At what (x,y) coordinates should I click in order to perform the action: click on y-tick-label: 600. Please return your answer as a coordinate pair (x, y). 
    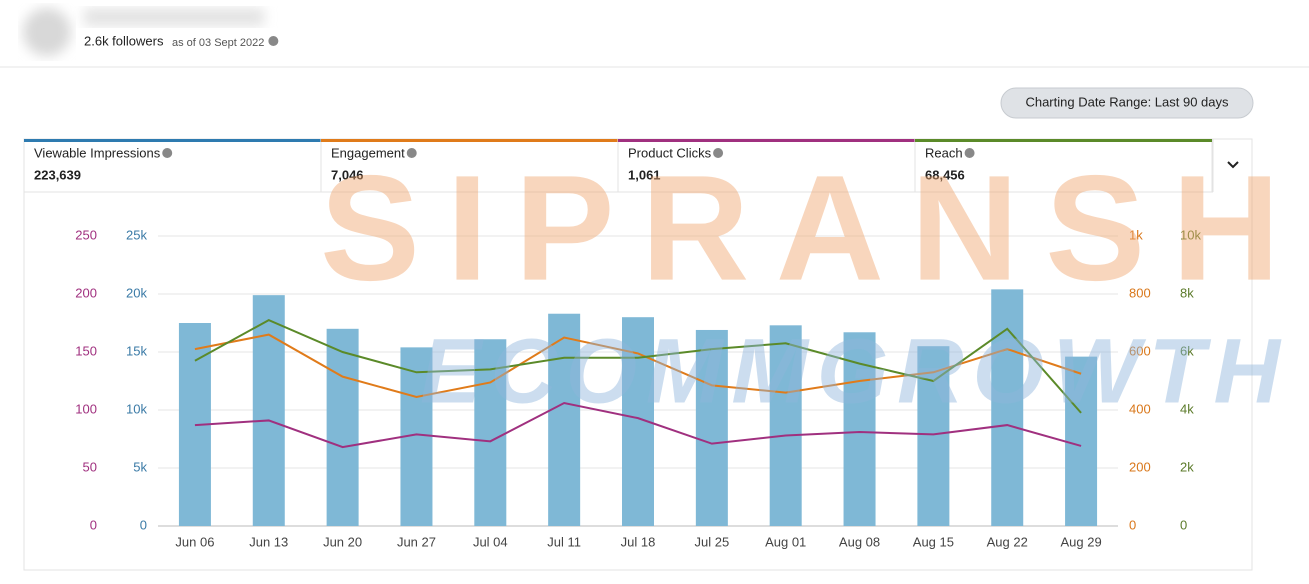
    Looking at the image, I should click on (1140, 350).